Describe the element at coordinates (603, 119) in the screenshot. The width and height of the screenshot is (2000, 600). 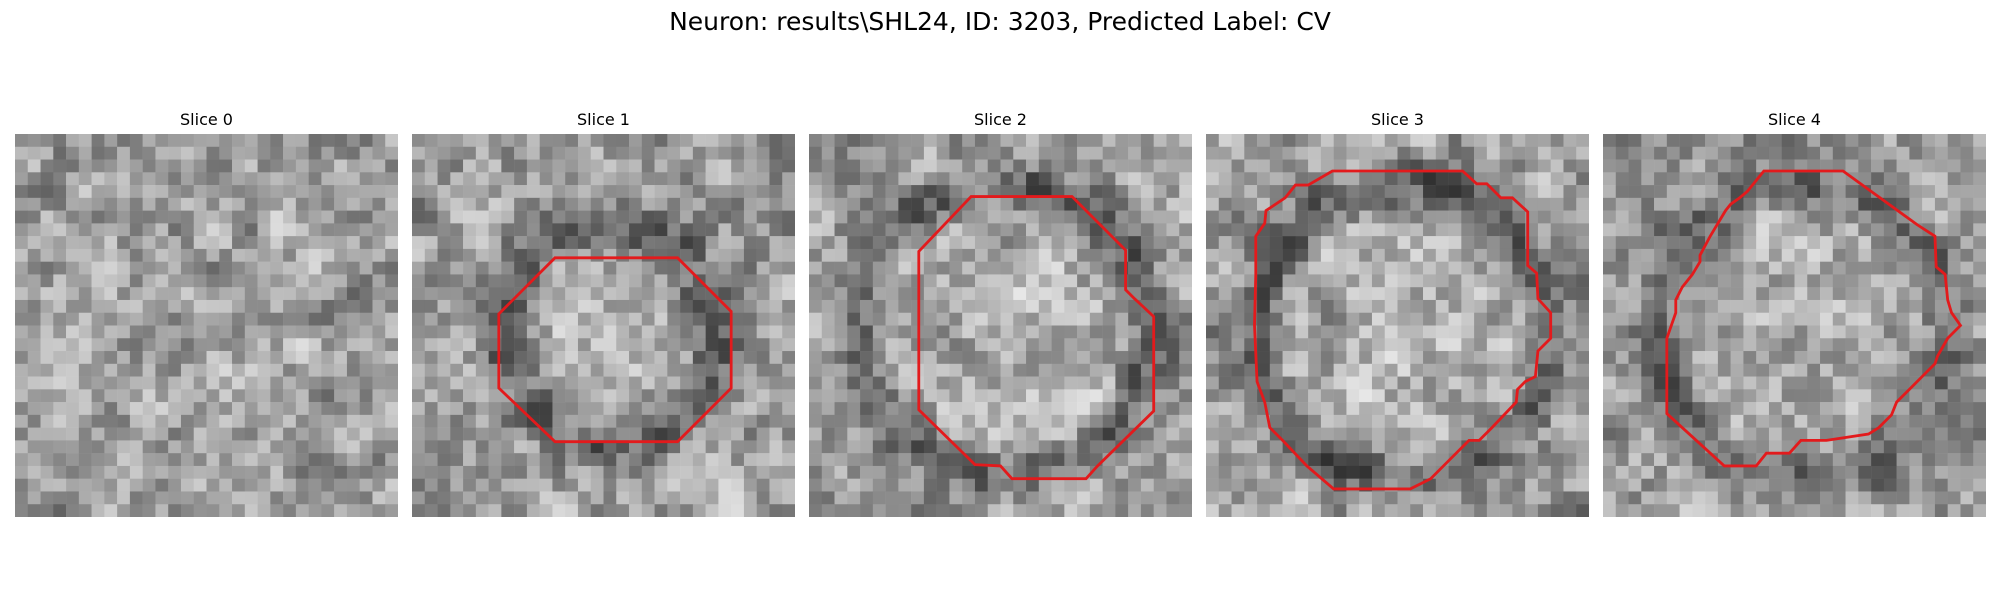
I see `slice-title: Slice 1` at that location.